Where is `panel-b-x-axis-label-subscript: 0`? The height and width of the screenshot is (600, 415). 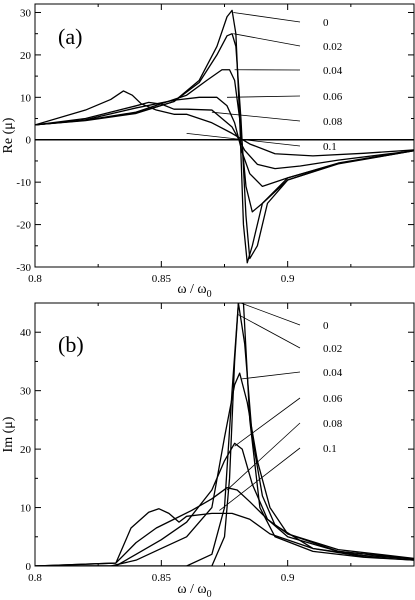 panel-b-x-axis-label-subscript: 0 is located at coordinates (209, 594).